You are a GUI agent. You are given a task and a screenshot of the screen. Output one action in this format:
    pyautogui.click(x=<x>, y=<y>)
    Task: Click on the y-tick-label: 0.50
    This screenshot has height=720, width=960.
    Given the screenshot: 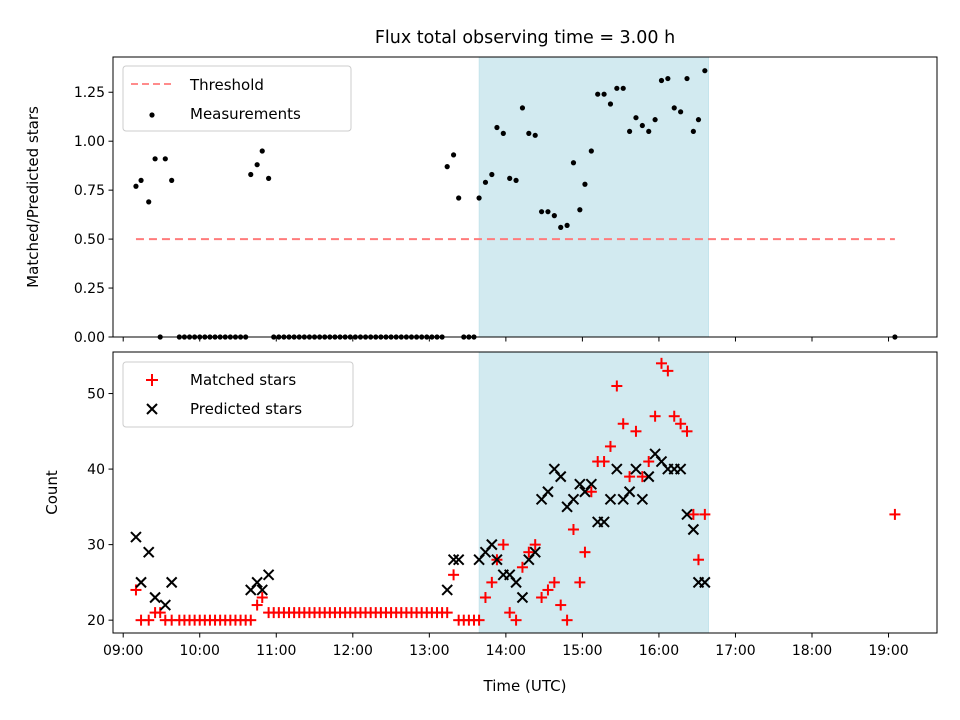 What is the action you would take?
    pyautogui.click(x=89, y=240)
    